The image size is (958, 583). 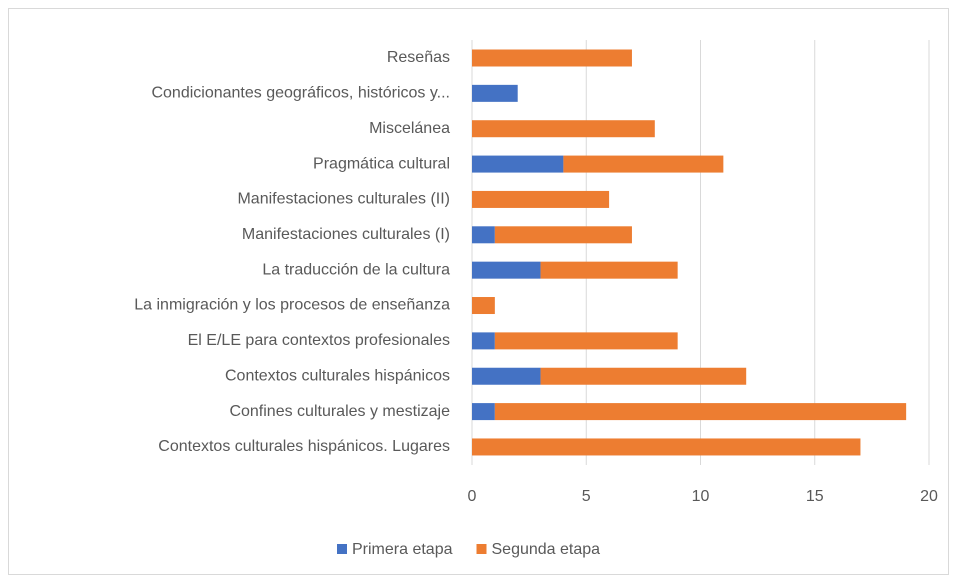 What do you see at coordinates (339, 411) in the screenshot?
I see `y-tick-label: Confines culturales y mestizaje` at bounding box center [339, 411].